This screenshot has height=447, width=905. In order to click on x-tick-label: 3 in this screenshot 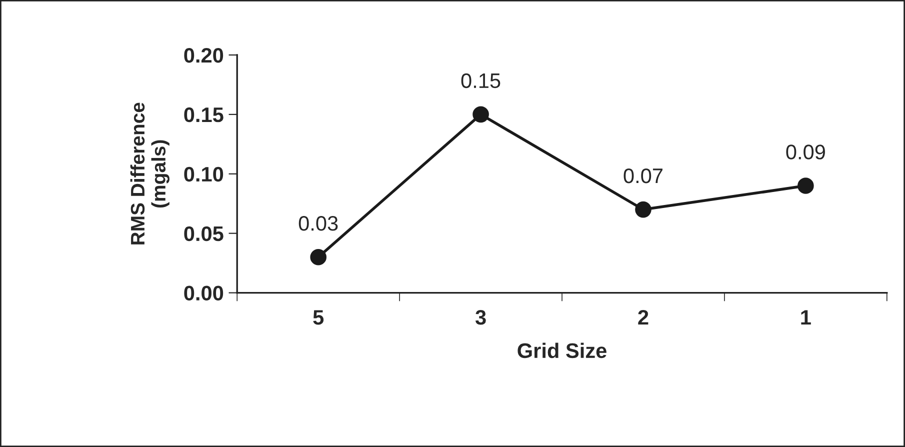, I will do `click(480, 317)`.